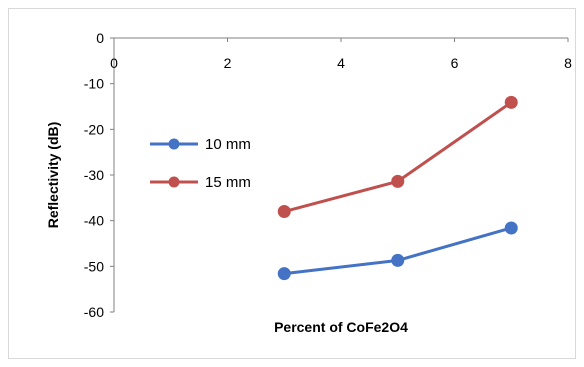  Describe the element at coordinates (174, 144) in the screenshot. I see `legend-marker-10mm` at that location.